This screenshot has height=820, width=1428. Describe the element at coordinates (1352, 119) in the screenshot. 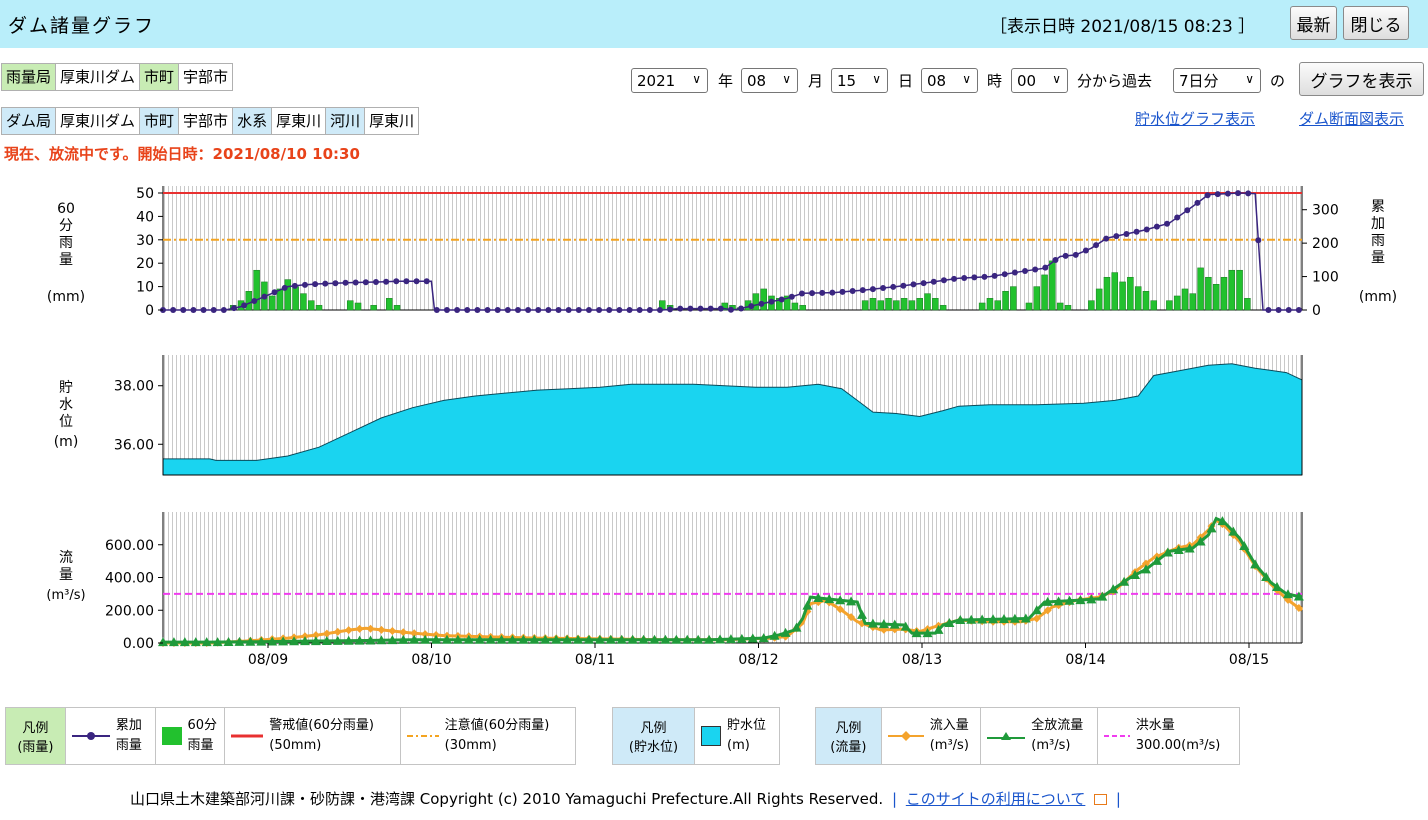

I see `dam-section-link: ダム断面図表示` at that location.